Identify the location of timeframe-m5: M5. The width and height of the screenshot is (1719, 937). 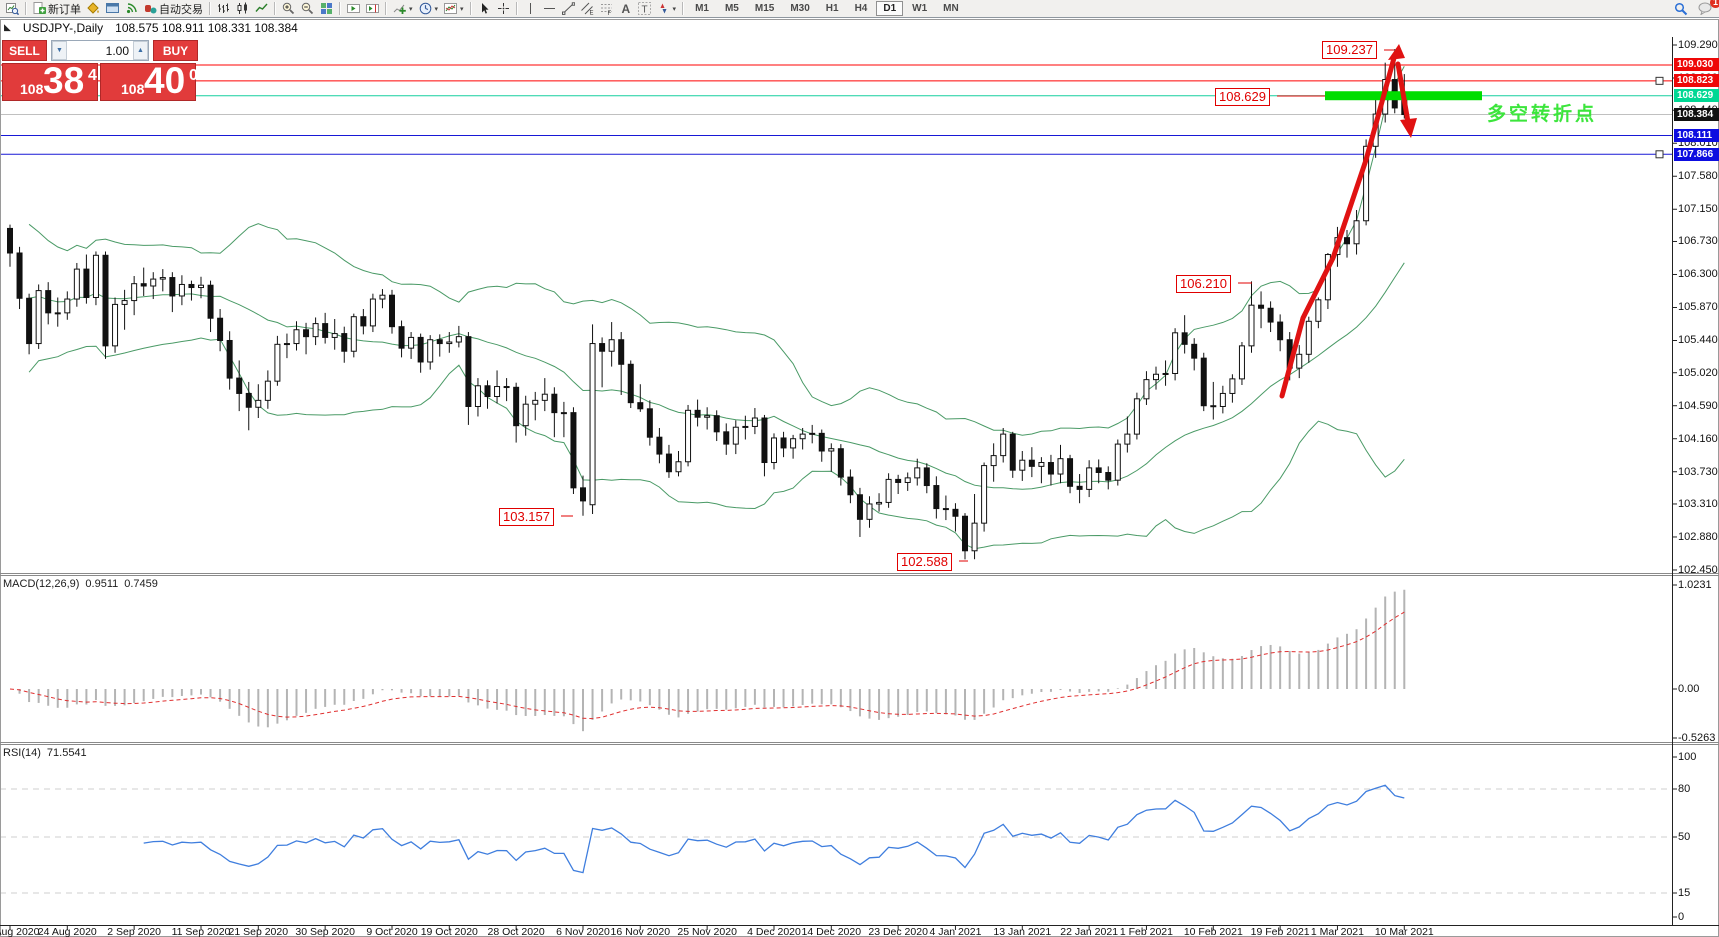
(731, 8).